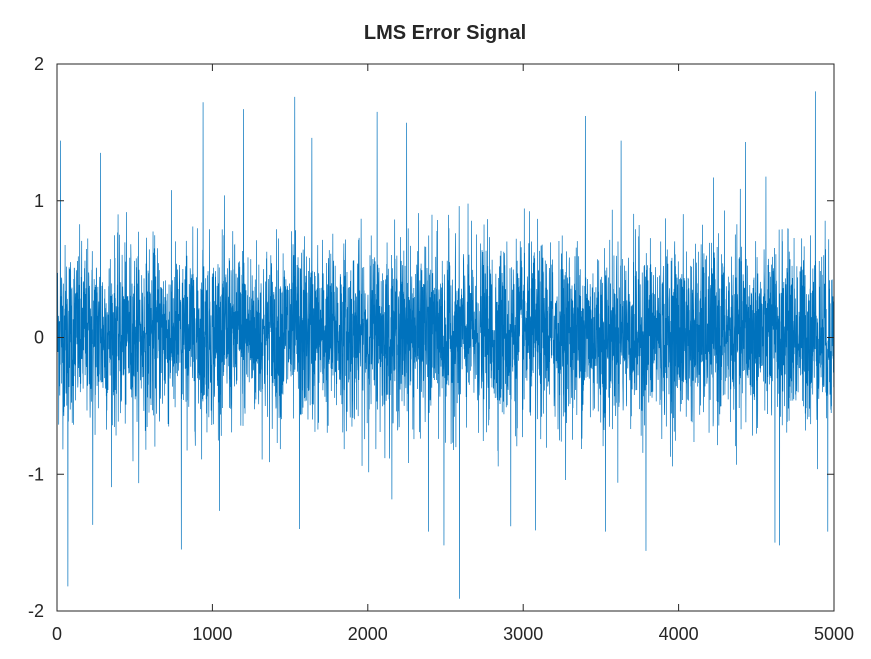  I want to click on y-tick-label: -2, so click(36, 611).